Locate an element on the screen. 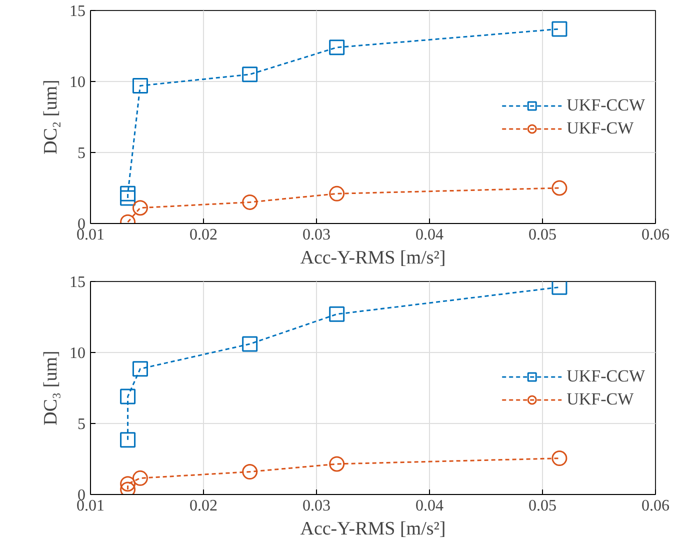 The image size is (680, 542). y-axis-title: DC₂ [um] is located at coordinates (51, 117).